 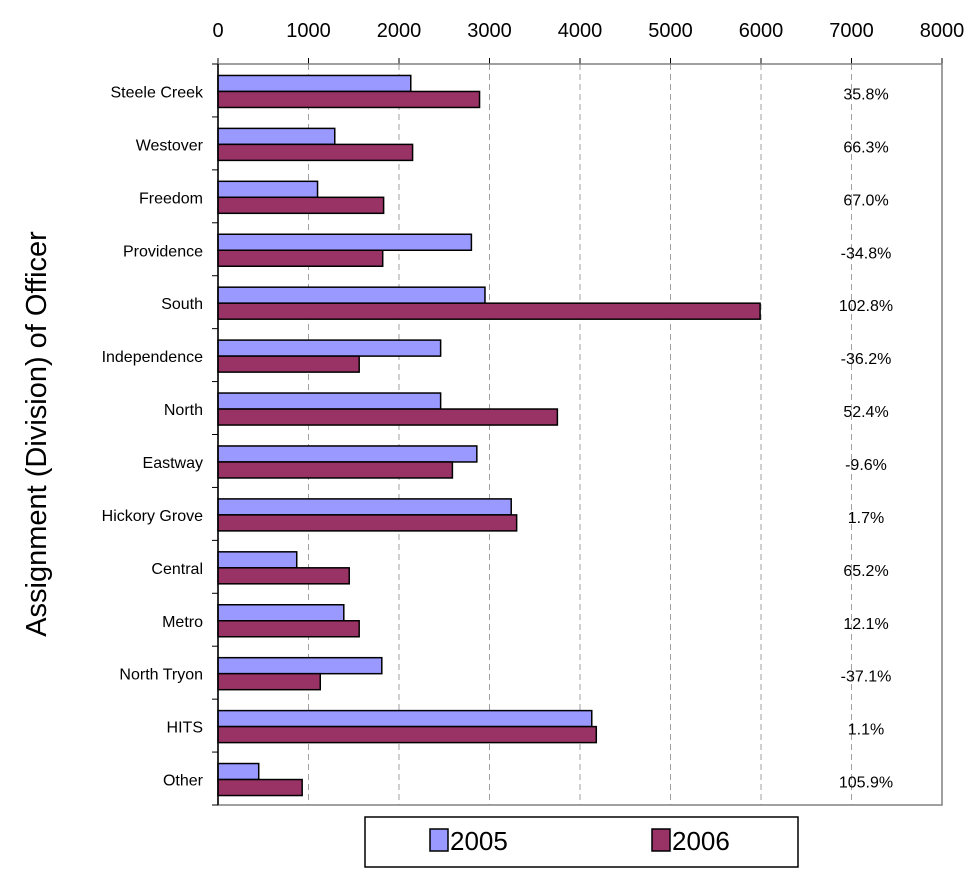 I want to click on x-tick-label: 6000, so click(x=761, y=31).